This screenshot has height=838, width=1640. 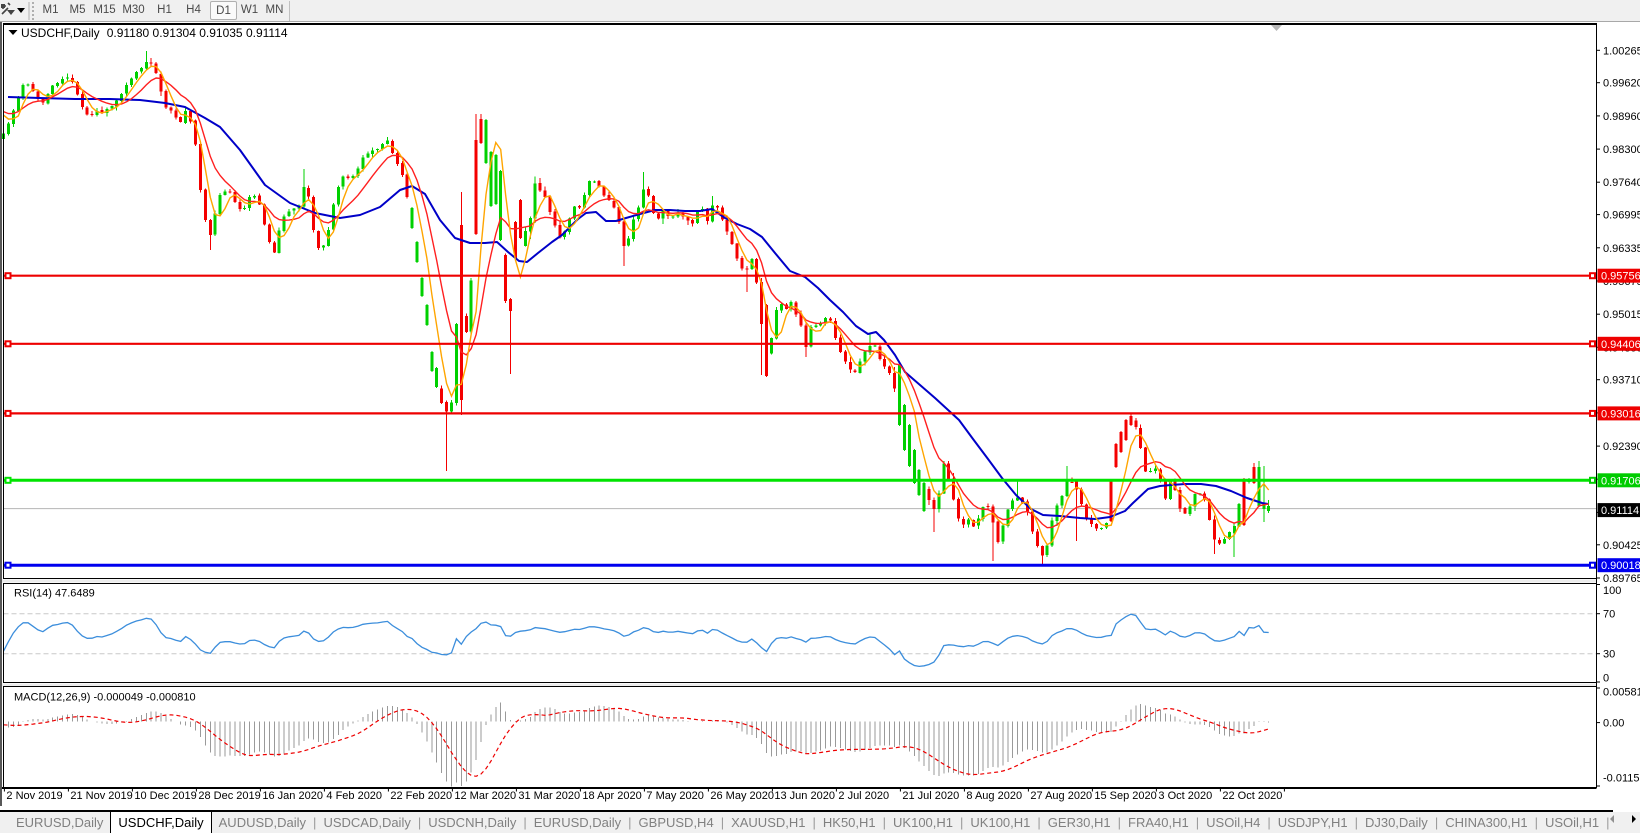 What do you see at coordinates (611, 796) in the screenshot?
I see `svg-text: 18 Apr 2020` at bounding box center [611, 796].